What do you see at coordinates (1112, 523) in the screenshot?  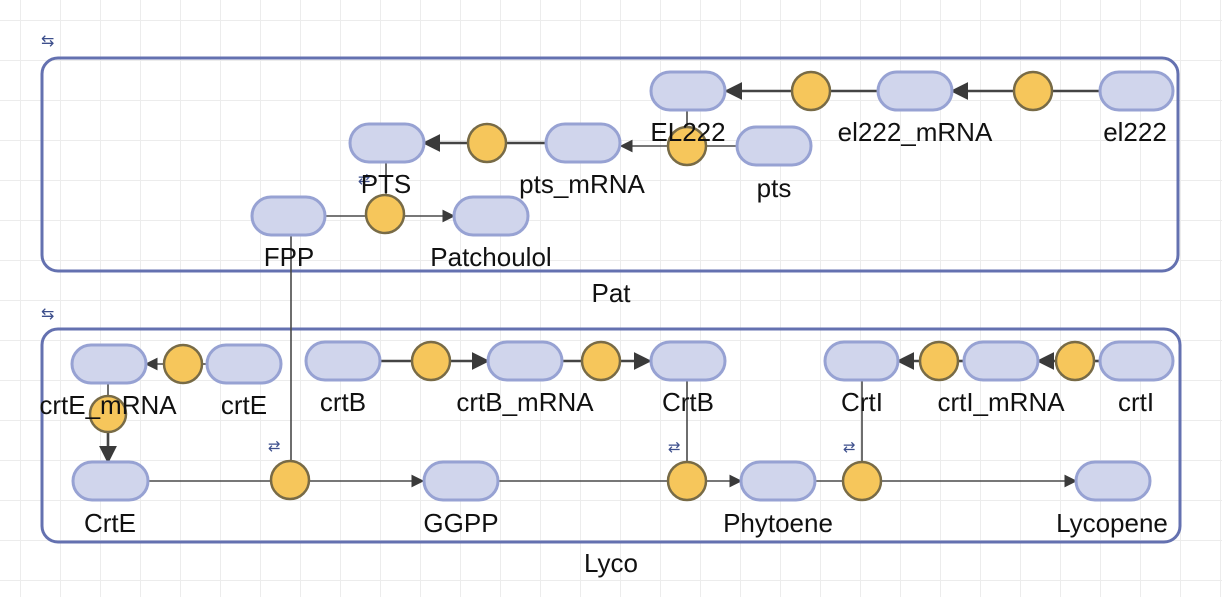 I see `species-label-Lycopene: Lycopene` at bounding box center [1112, 523].